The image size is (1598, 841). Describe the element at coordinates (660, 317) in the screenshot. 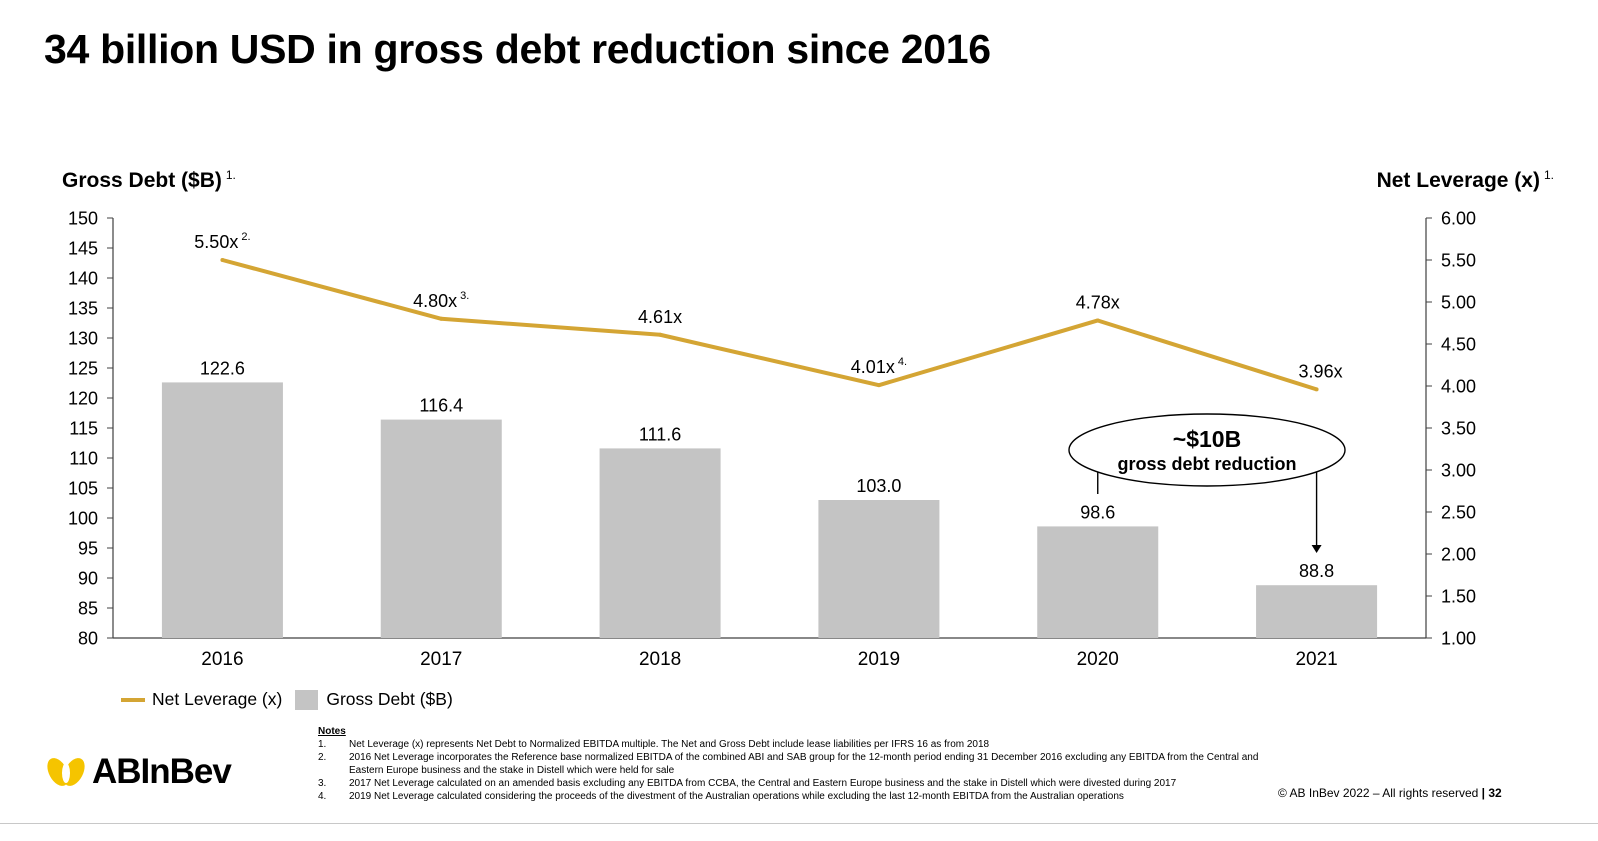

I see `line-value-label: 4.61x` at that location.